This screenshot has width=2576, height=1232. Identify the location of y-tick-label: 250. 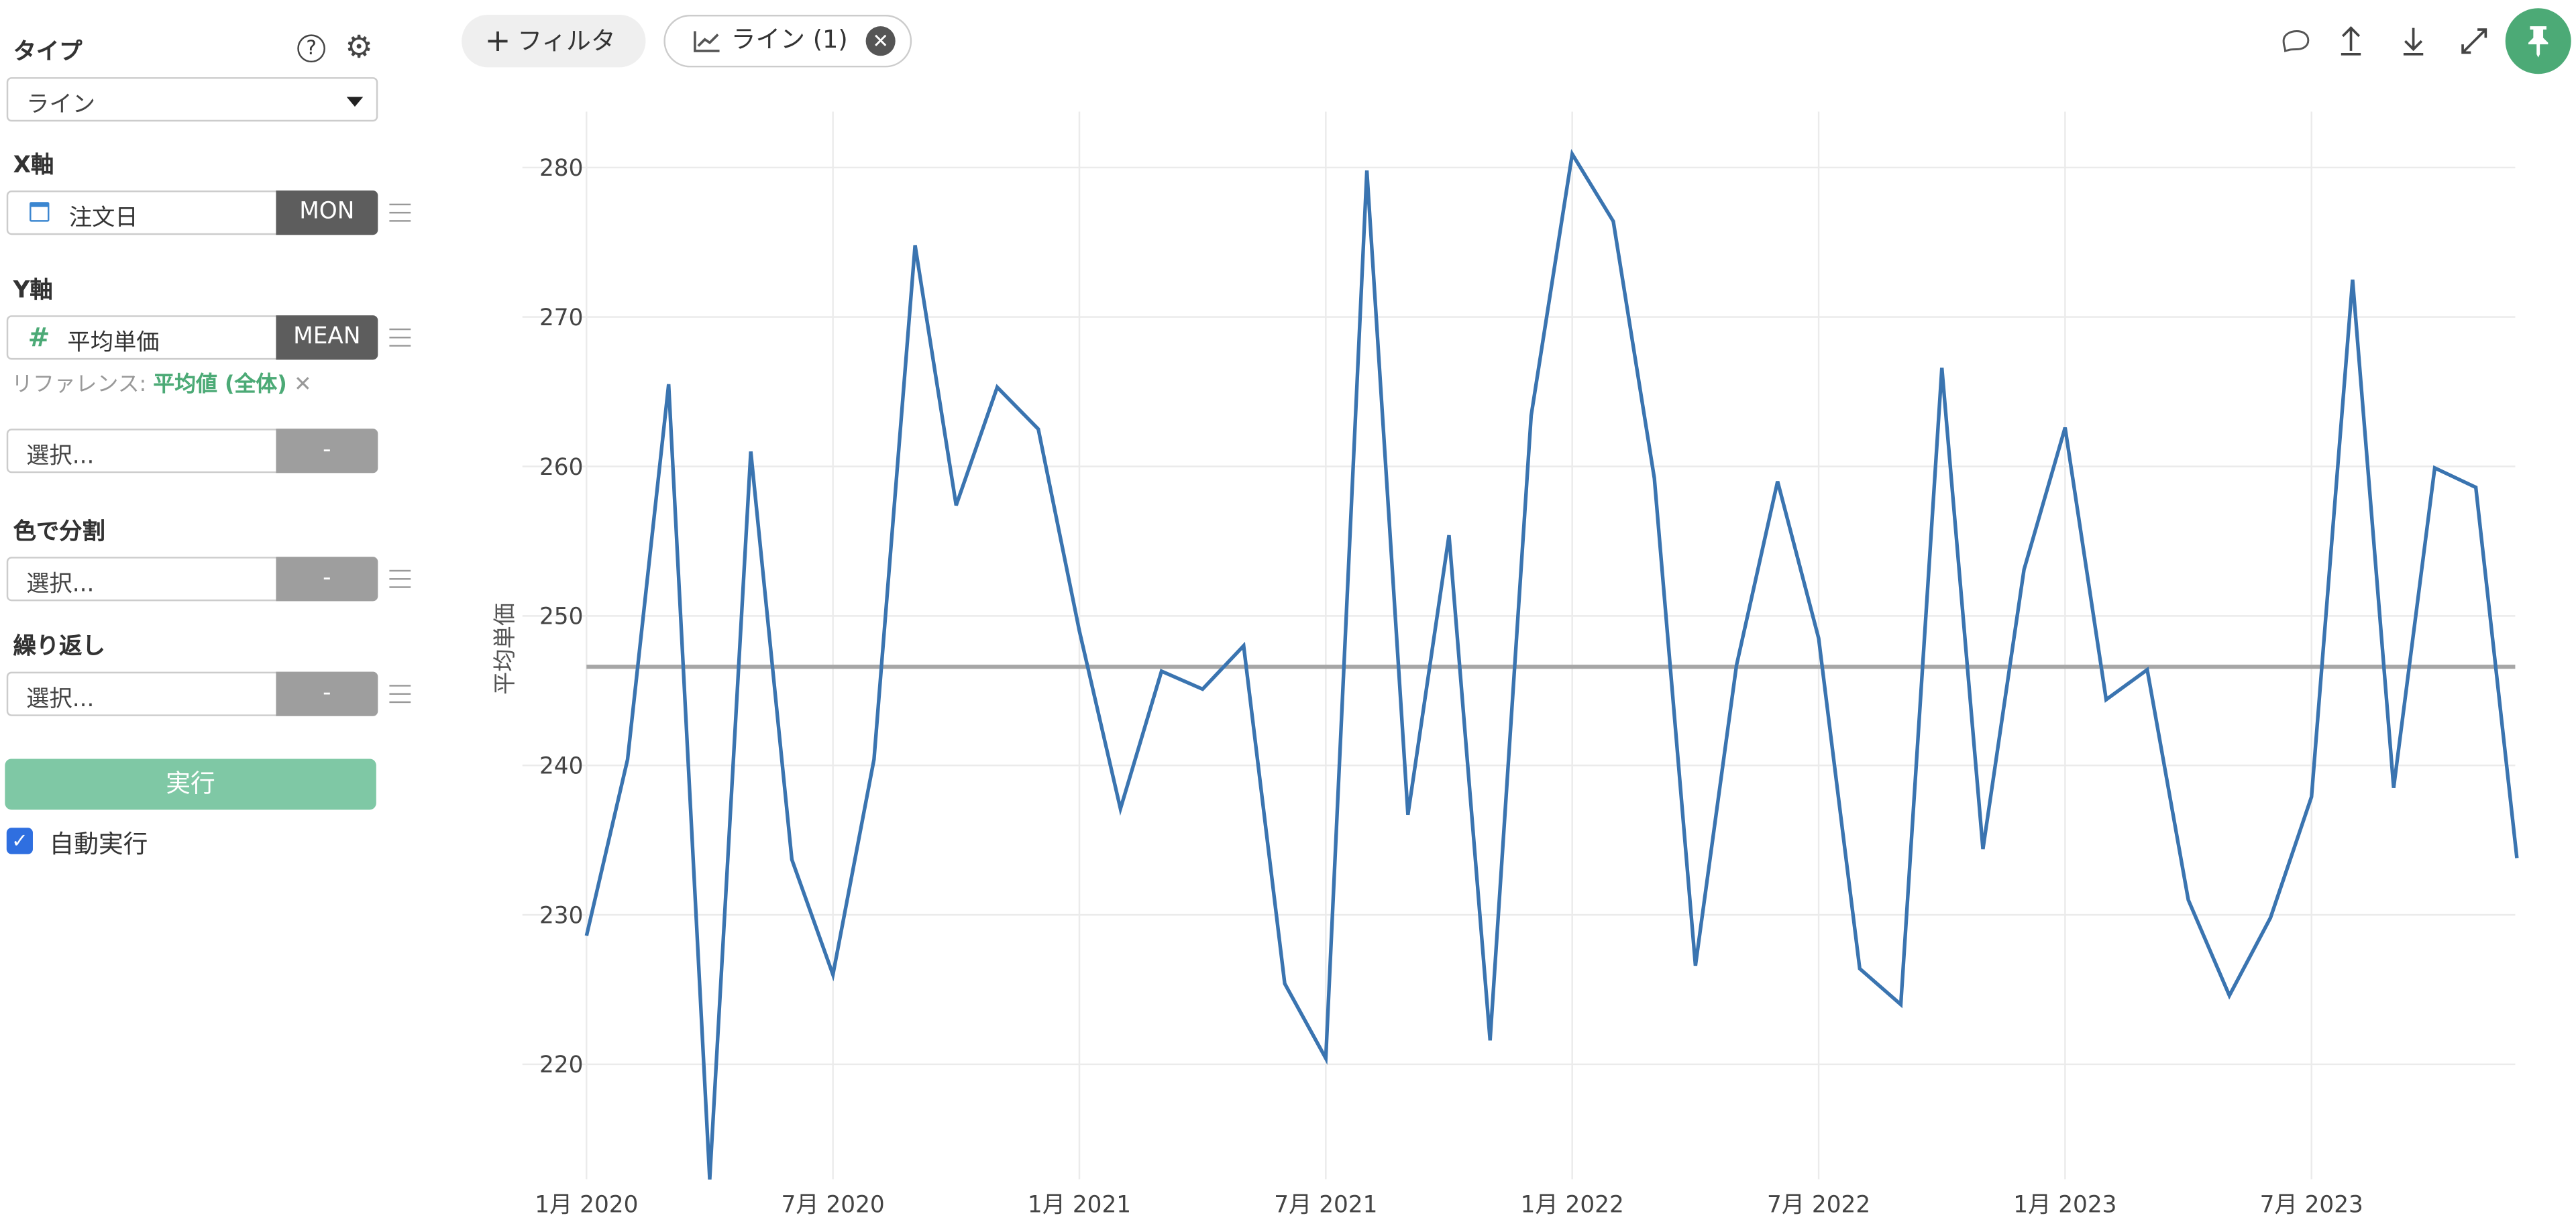
(561, 617).